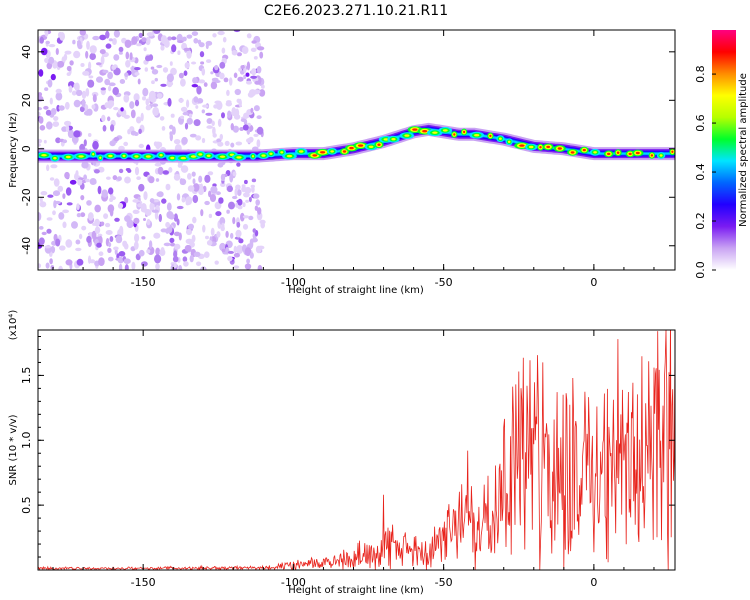 This screenshot has height=600, width=750. I want to click on x-tick-label: 0, so click(593, 582).